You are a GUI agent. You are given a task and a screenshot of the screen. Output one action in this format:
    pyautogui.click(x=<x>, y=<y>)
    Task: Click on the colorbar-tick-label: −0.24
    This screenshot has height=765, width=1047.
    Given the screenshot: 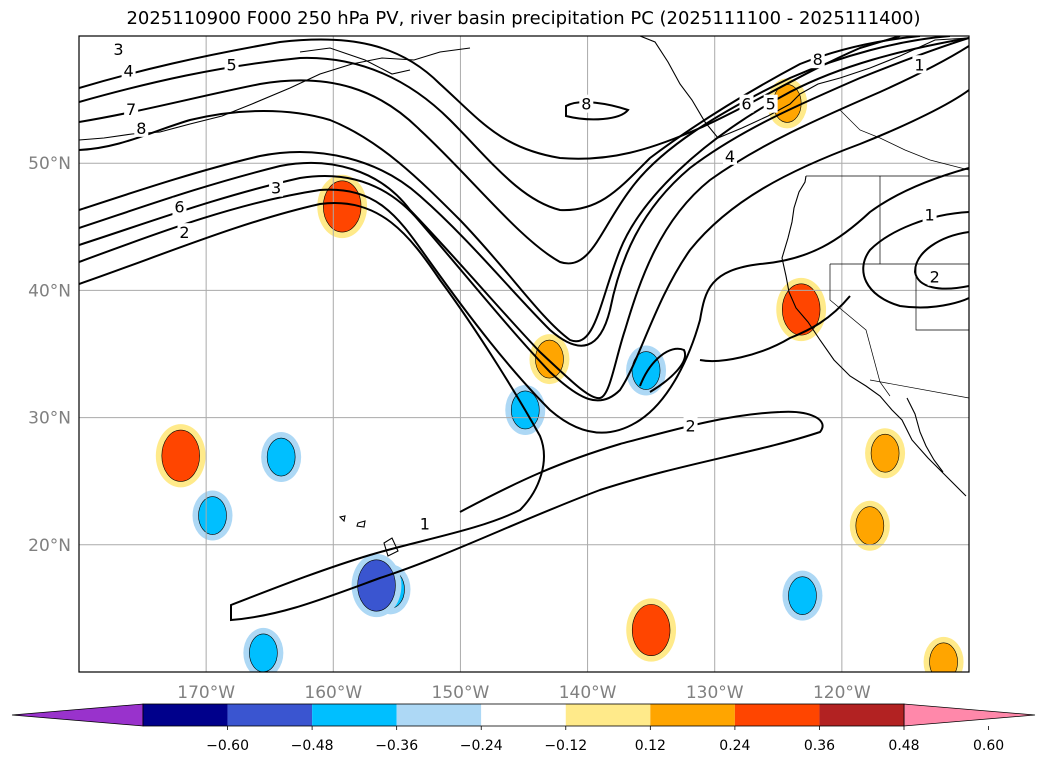 What is the action you would take?
    pyautogui.click(x=481, y=746)
    